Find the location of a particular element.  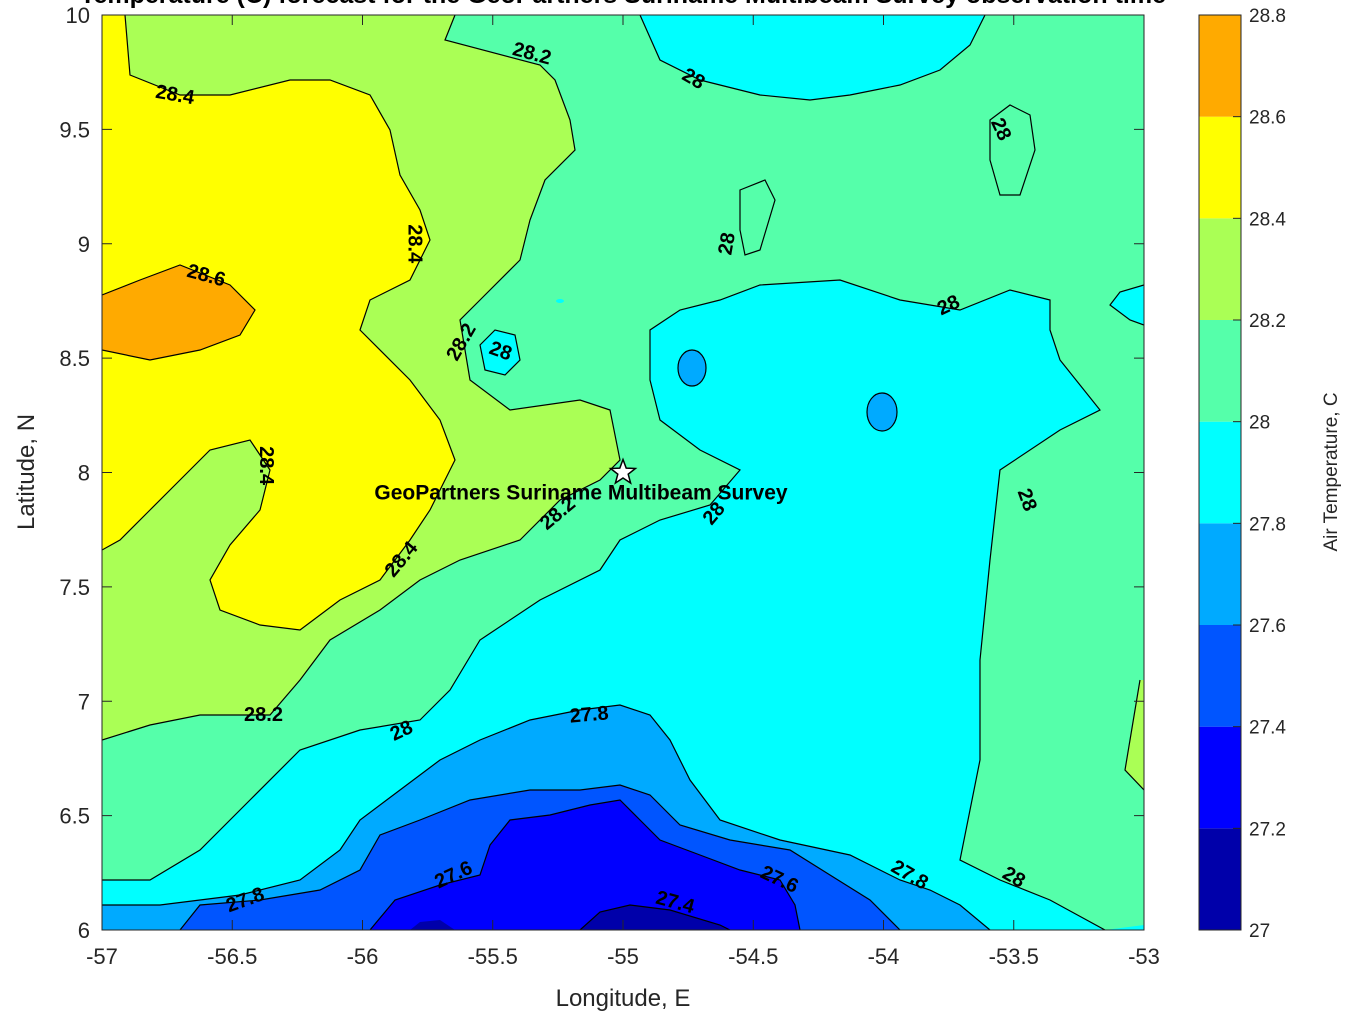

colorbar-tick-label: 27.8 is located at coordinates (1267, 524).